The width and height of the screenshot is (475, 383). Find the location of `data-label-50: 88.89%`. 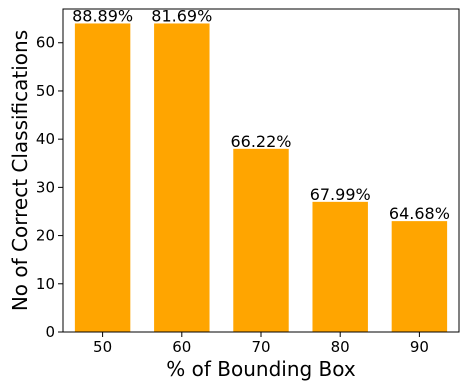

data-label-50: 88.89% is located at coordinates (102, 15).